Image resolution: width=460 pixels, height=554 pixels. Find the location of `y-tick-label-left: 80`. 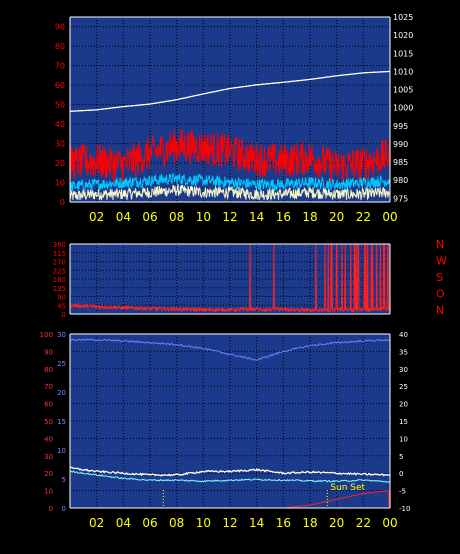

y-tick-label-left: 80 is located at coordinates (60, 46).